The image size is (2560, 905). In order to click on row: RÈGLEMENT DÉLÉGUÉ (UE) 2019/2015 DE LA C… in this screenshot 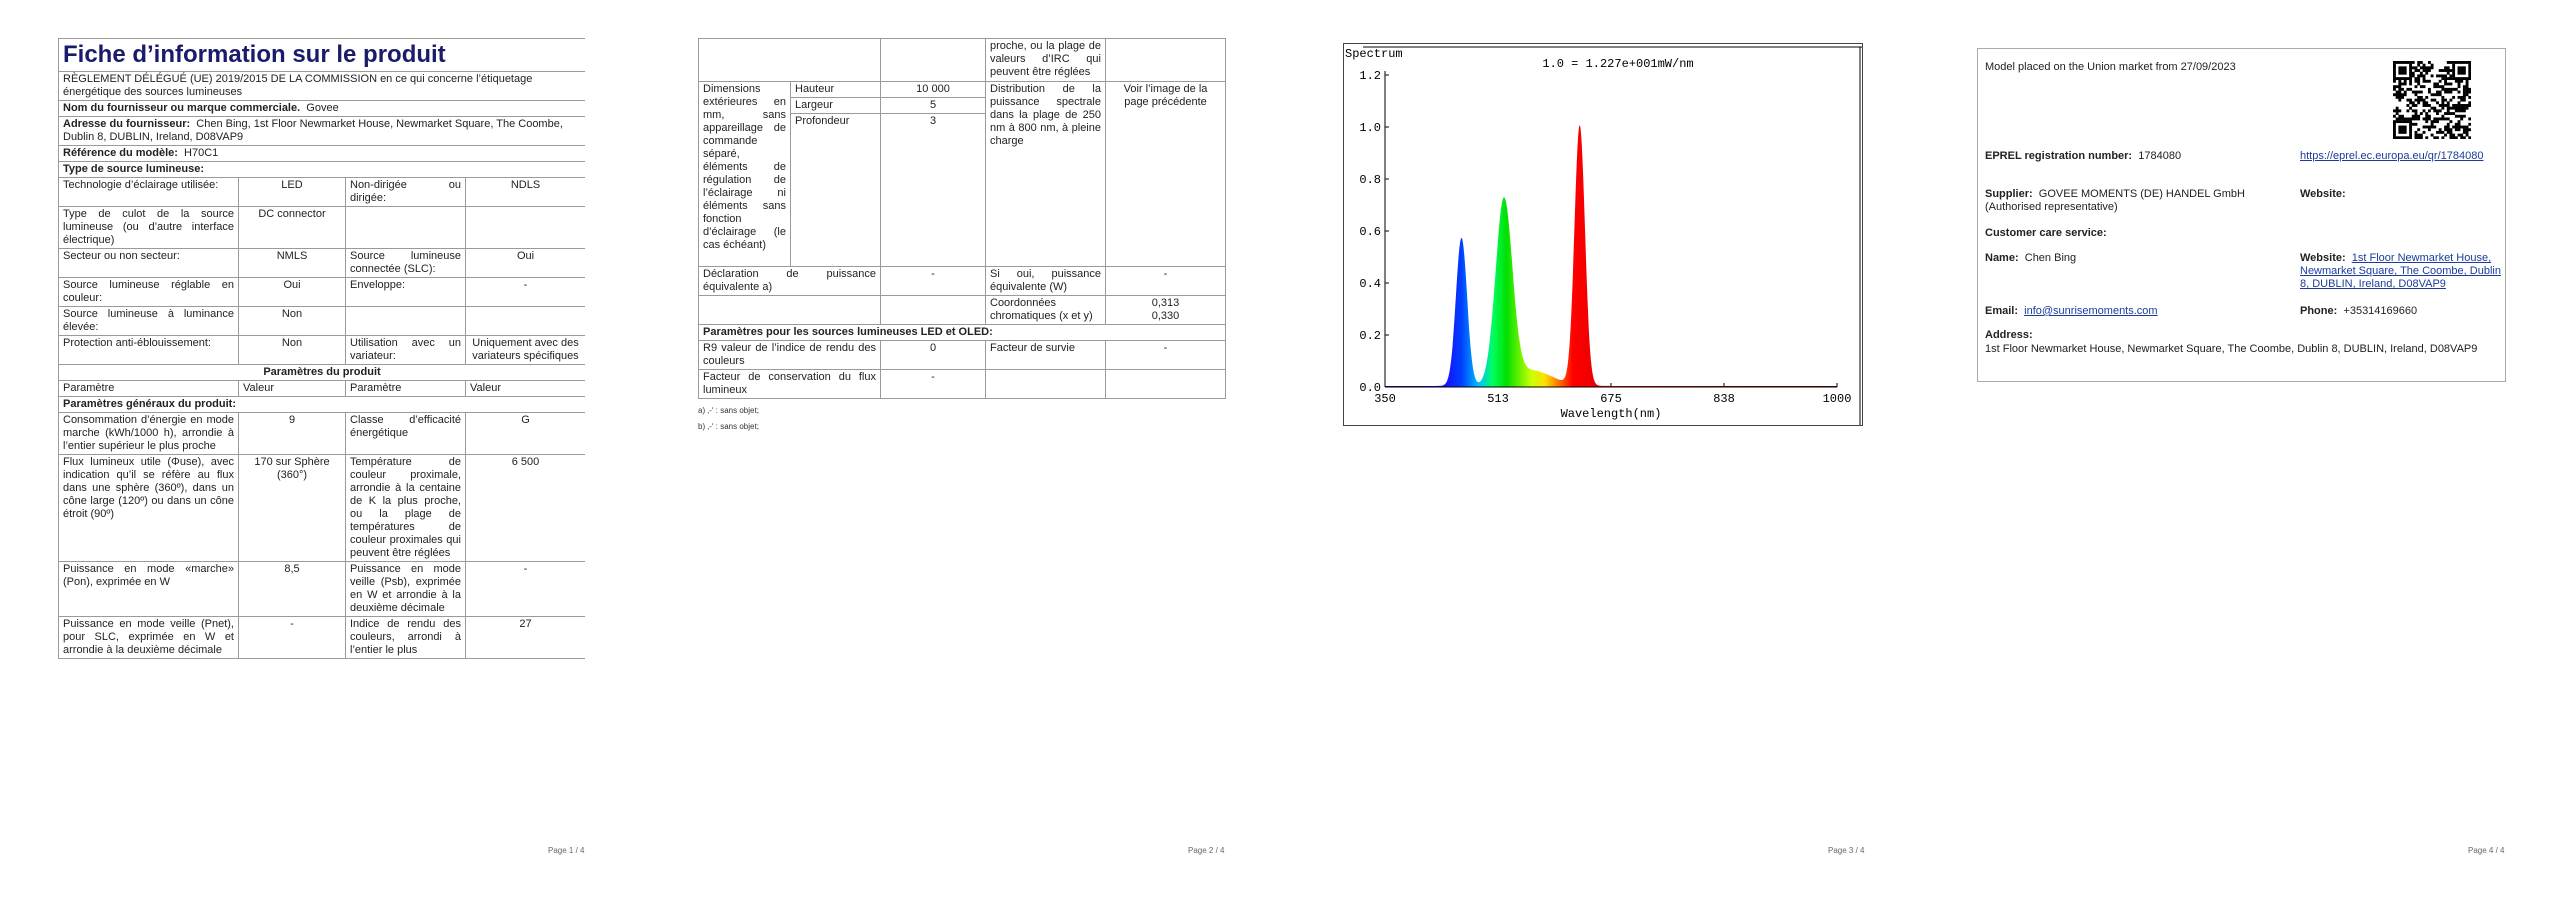, I will do `click(321, 86)`.